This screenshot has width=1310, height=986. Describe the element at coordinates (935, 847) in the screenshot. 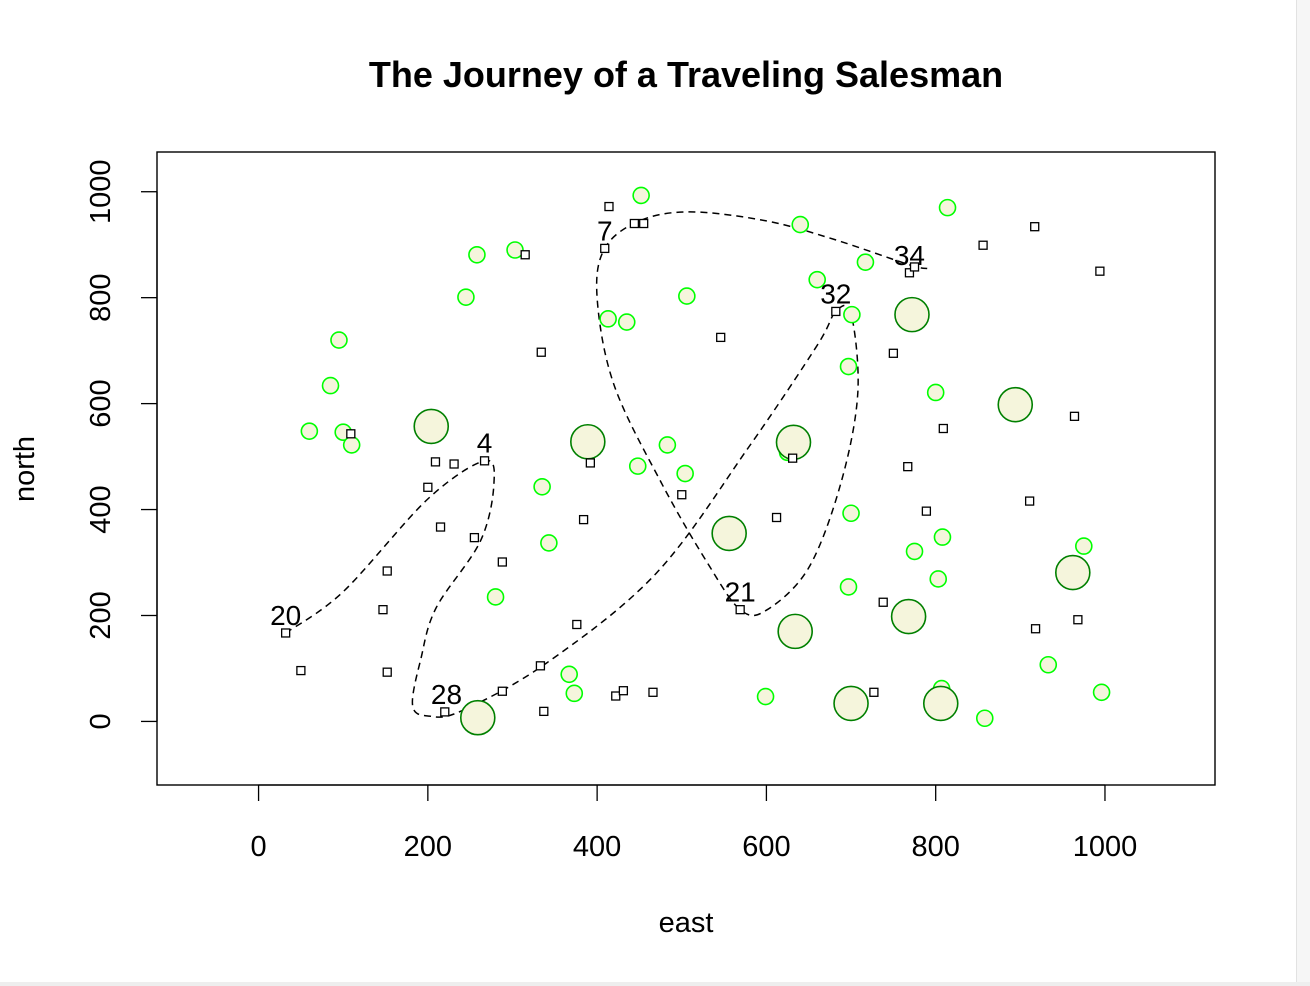

I see `x-tick-label: 800` at that location.